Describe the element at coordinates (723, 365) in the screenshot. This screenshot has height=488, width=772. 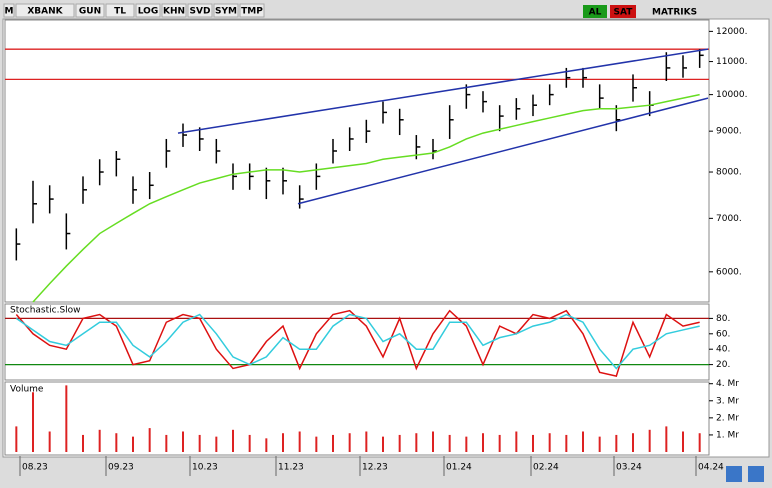
I see `y-tick-label: 20.` at that location.